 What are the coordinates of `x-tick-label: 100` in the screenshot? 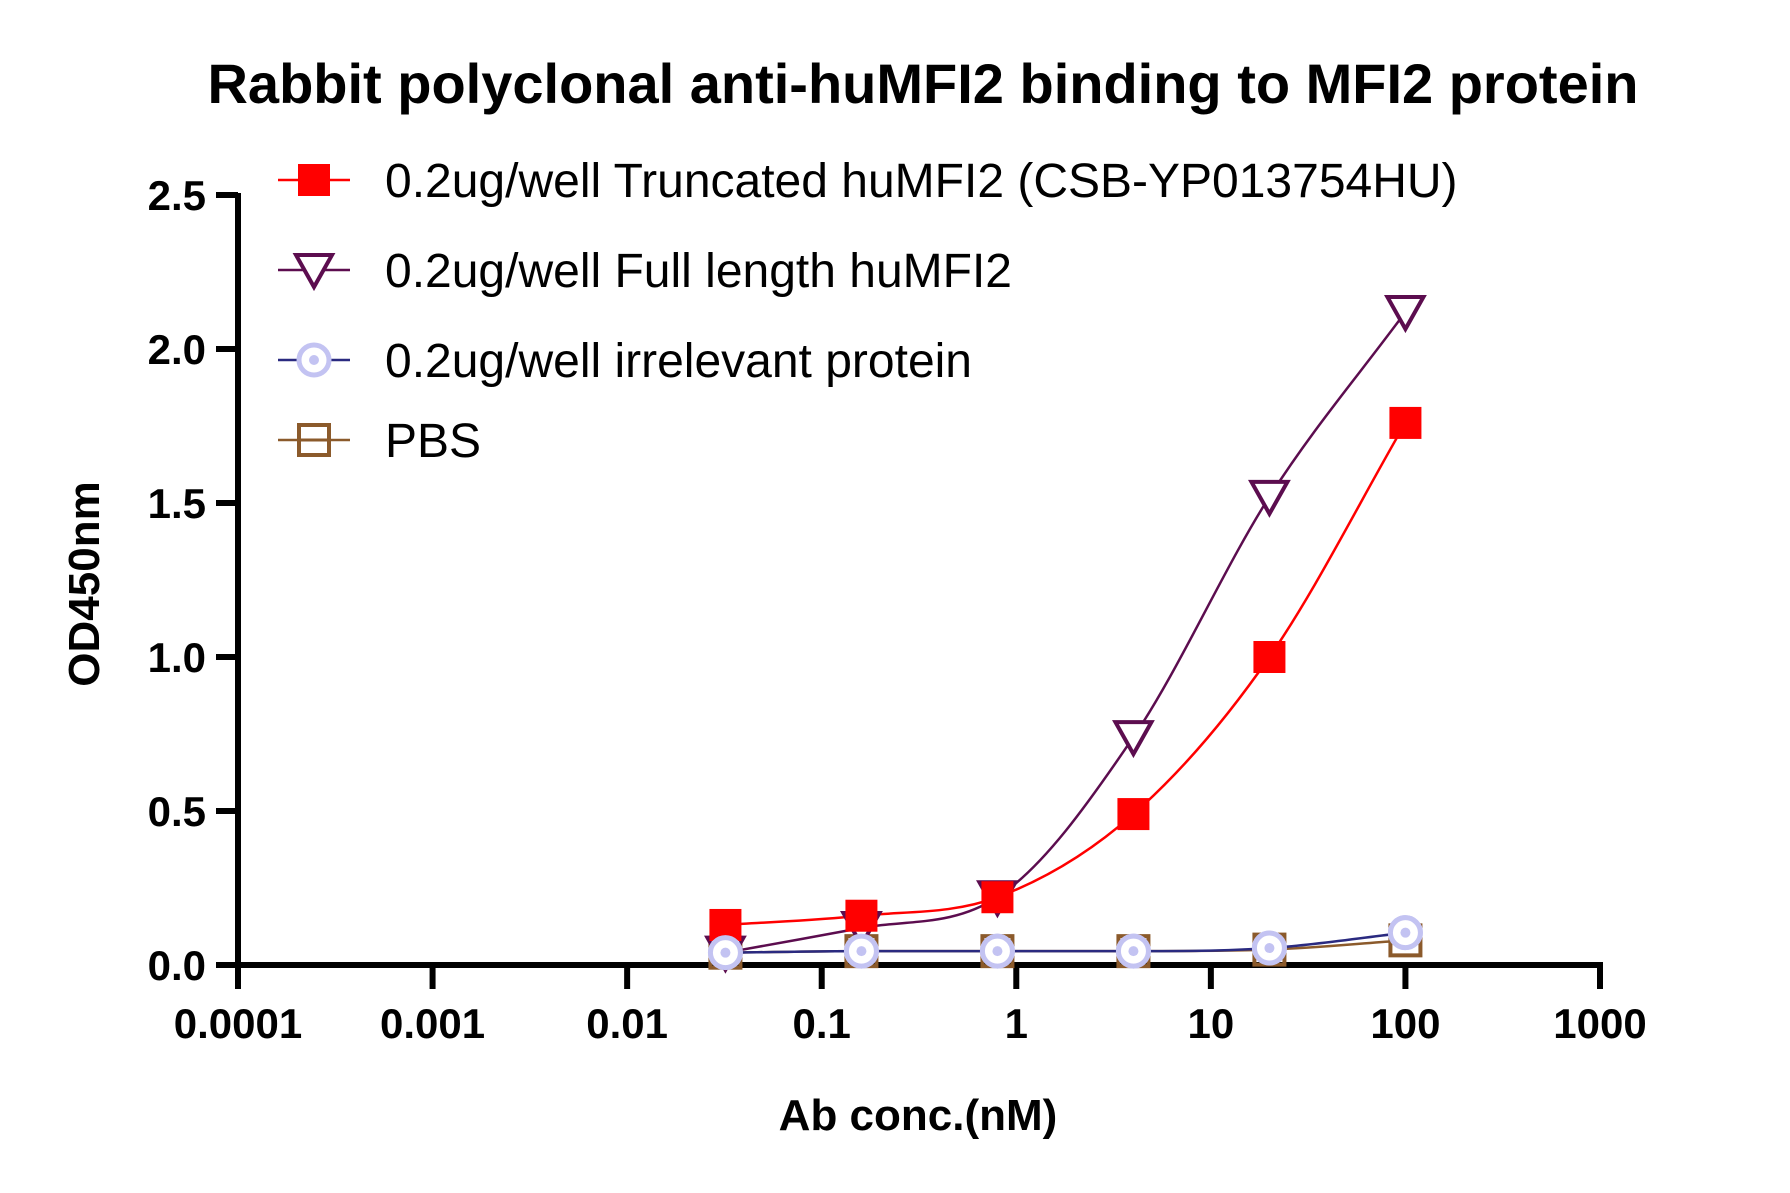 It's located at (1405, 1023).